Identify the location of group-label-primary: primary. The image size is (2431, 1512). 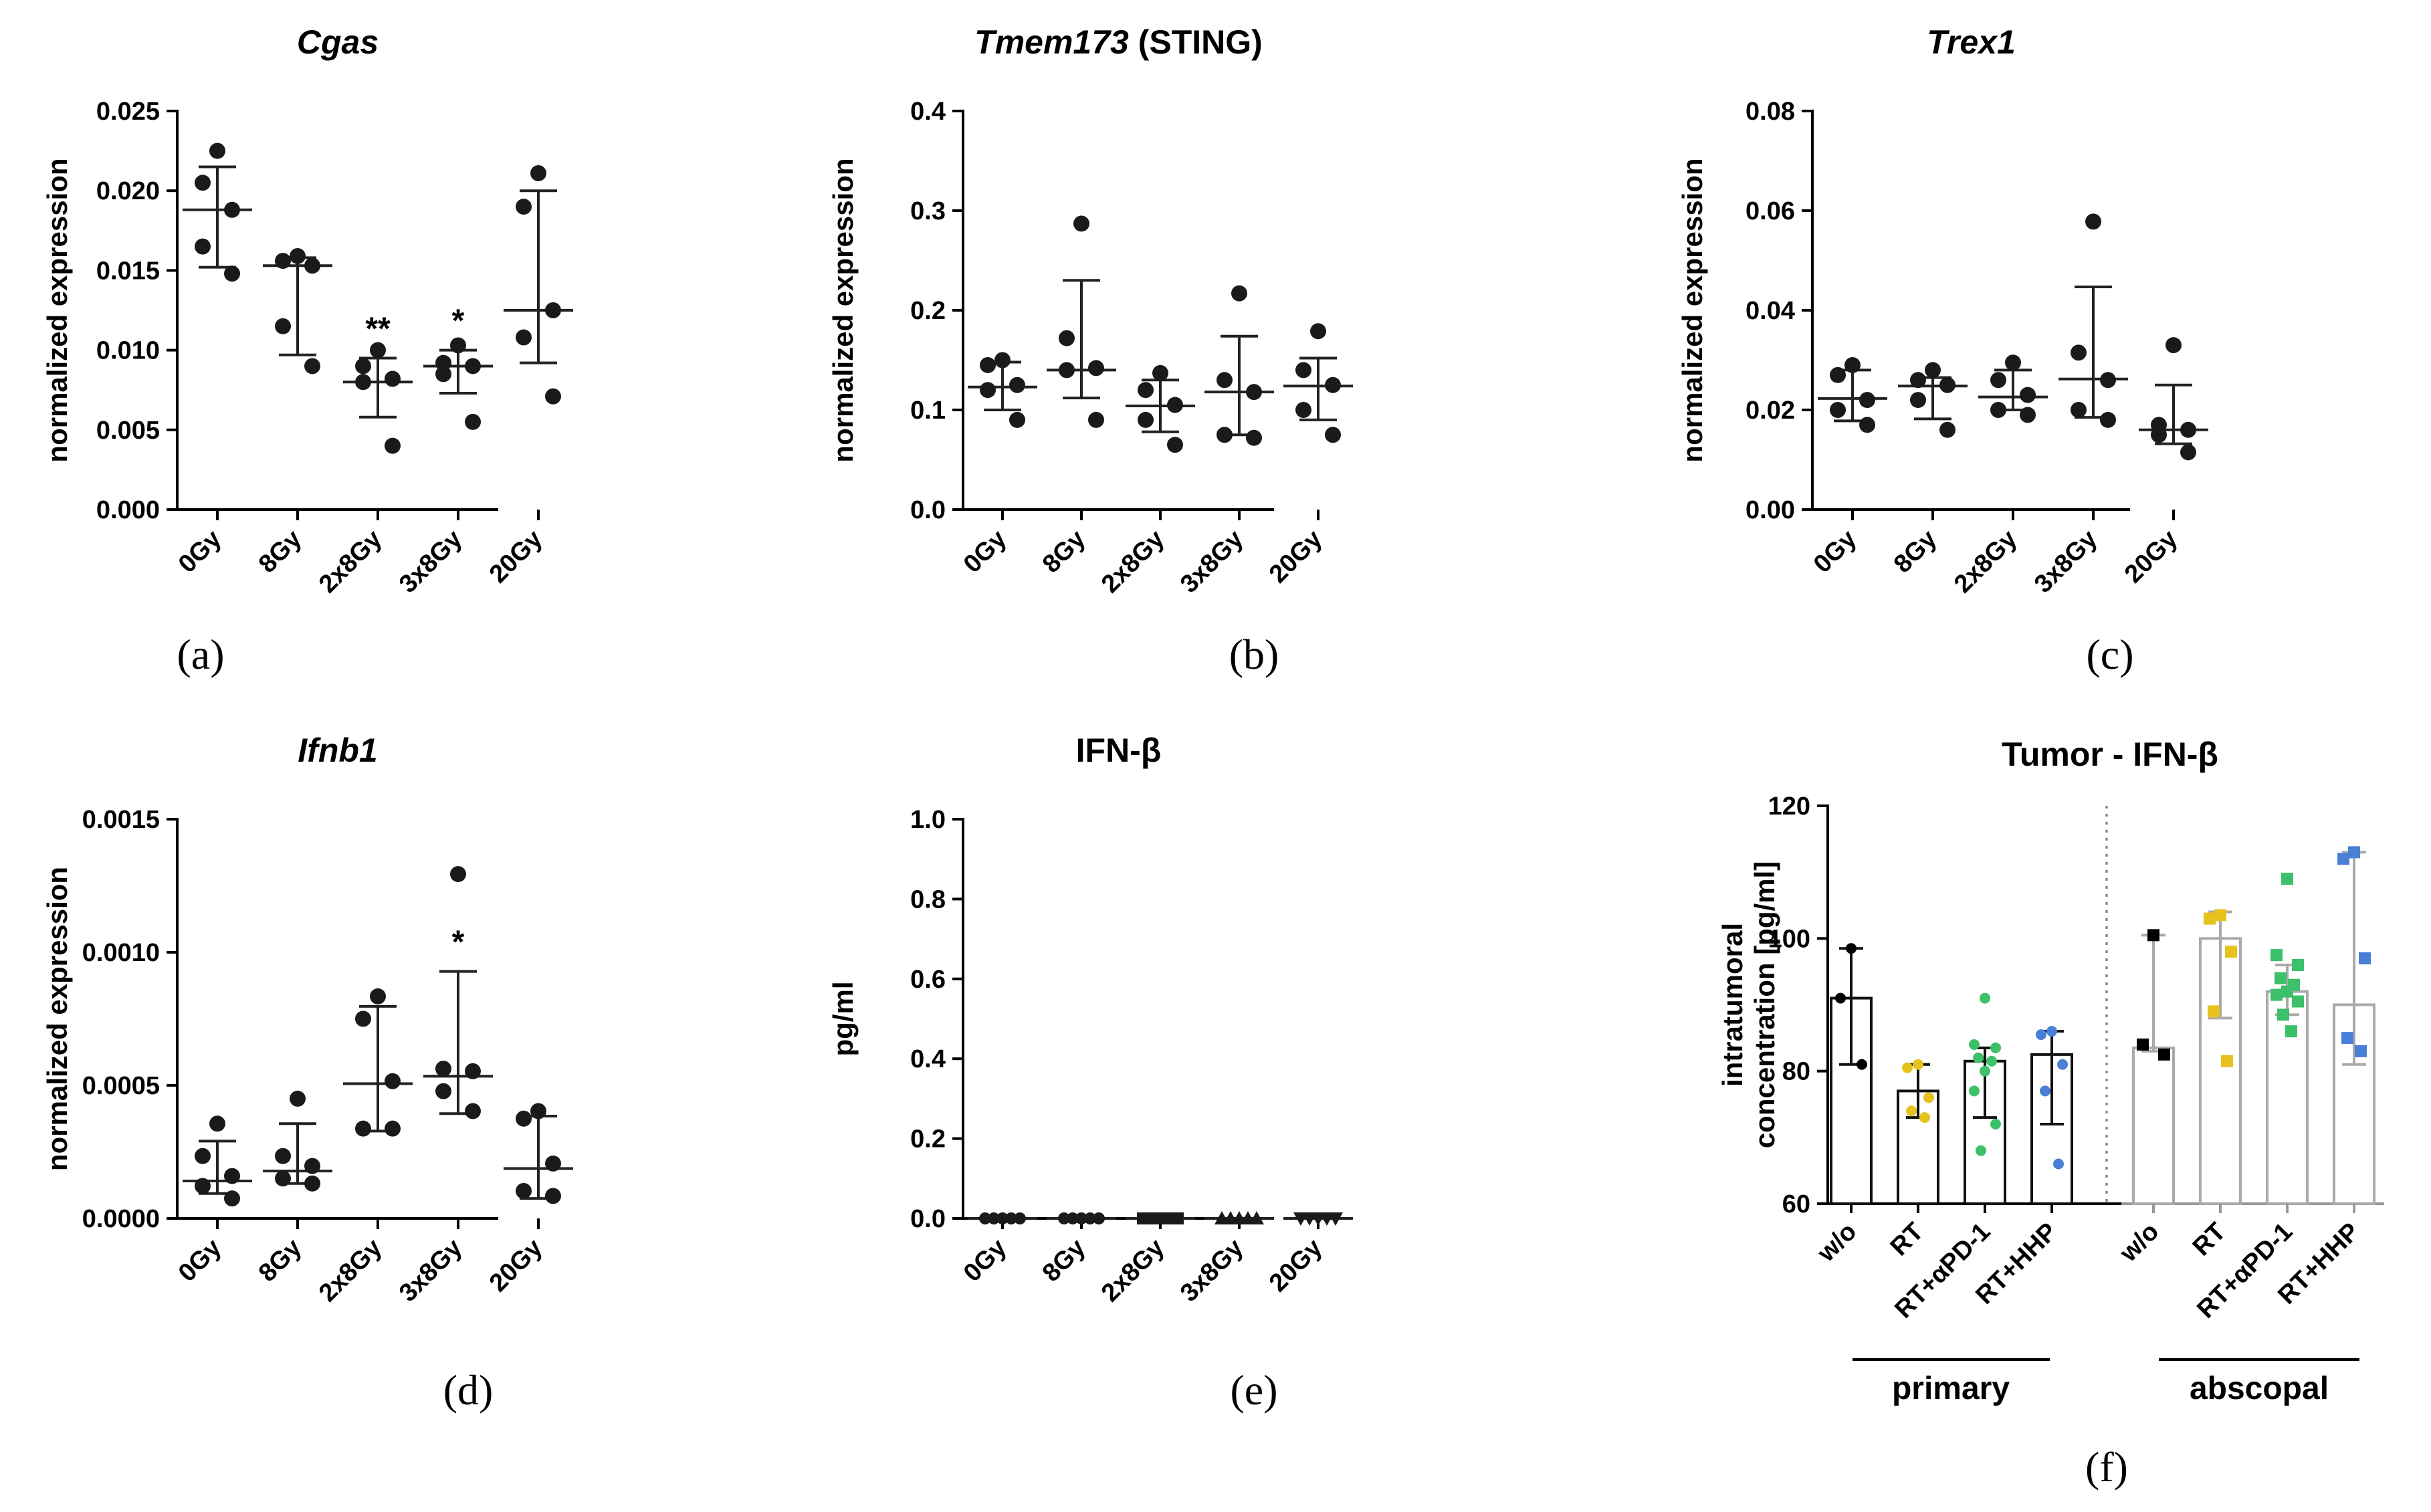
(1951, 1388).